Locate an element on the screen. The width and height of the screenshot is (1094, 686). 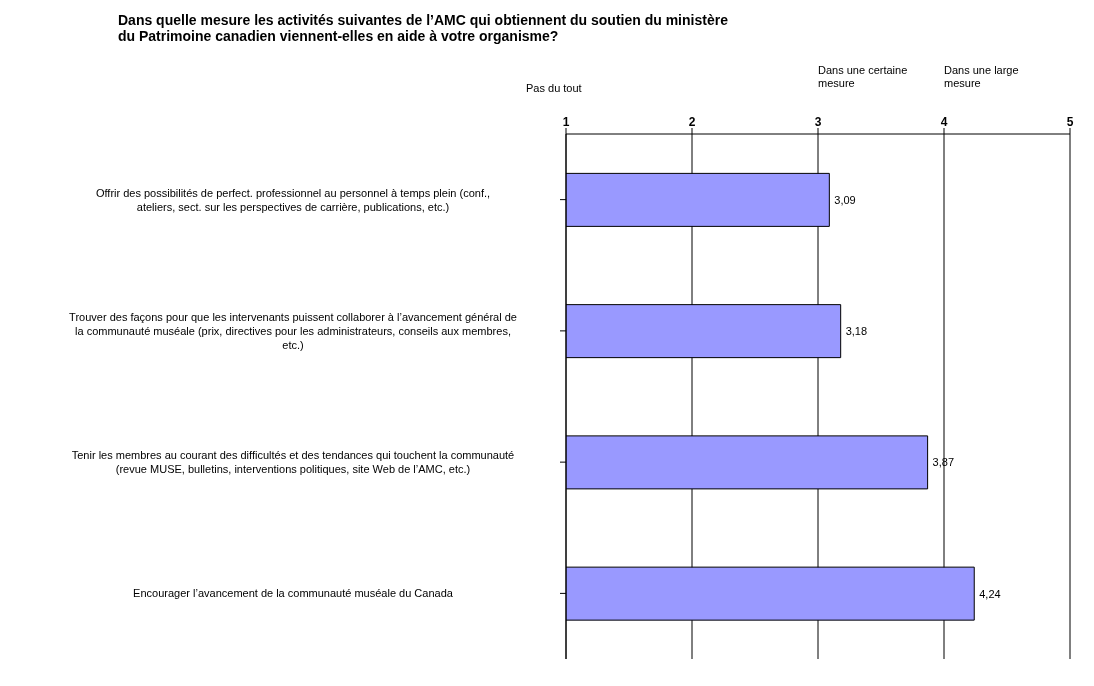
x-tick-label: 5 is located at coordinates (1070, 122).